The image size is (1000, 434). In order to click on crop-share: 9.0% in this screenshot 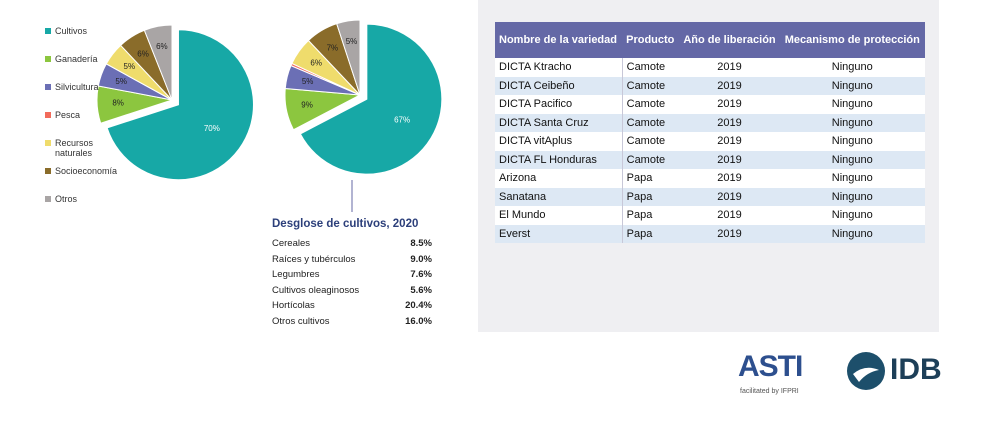, I will do `click(421, 259)`.